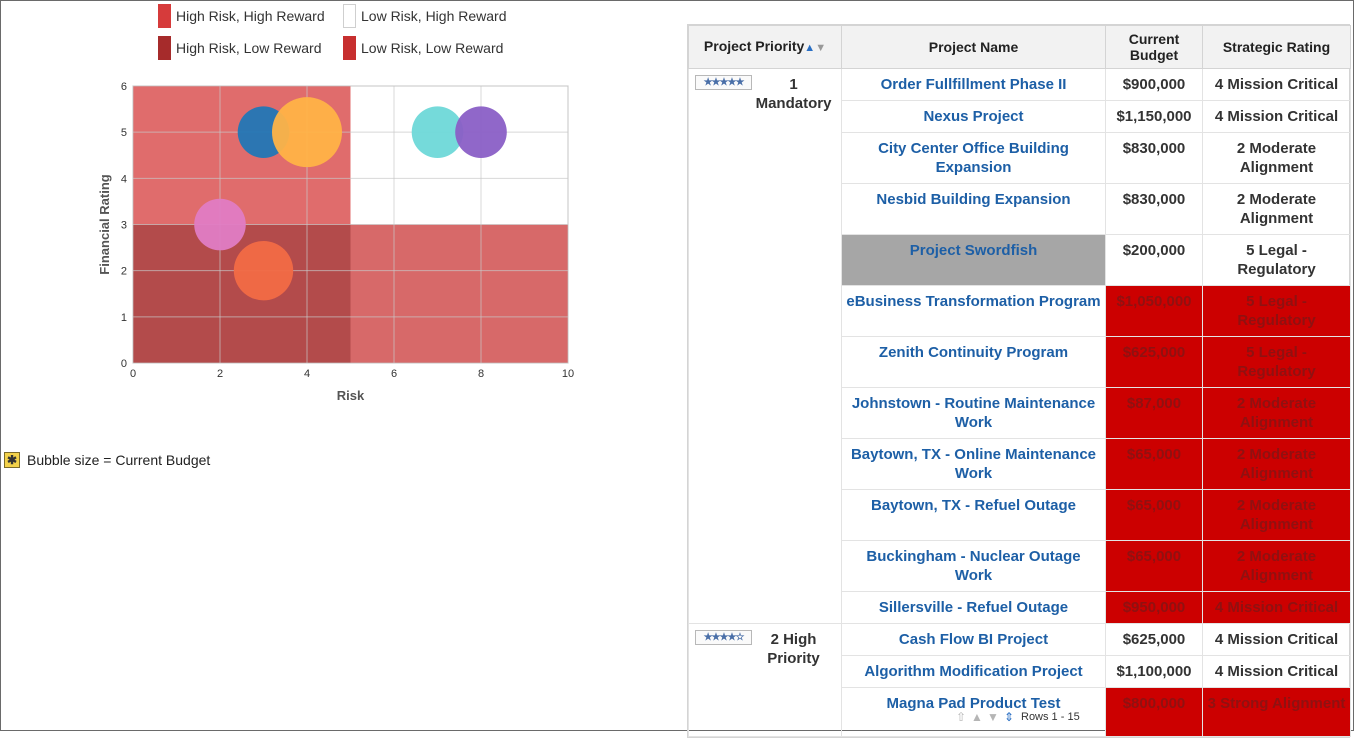  I want to click on header-label: Budget, so click(1154, 55).